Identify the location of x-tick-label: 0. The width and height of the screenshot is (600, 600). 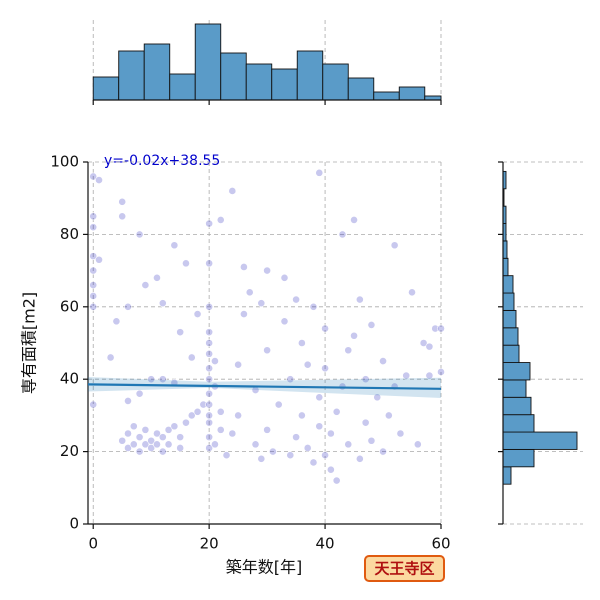
(93, 544).